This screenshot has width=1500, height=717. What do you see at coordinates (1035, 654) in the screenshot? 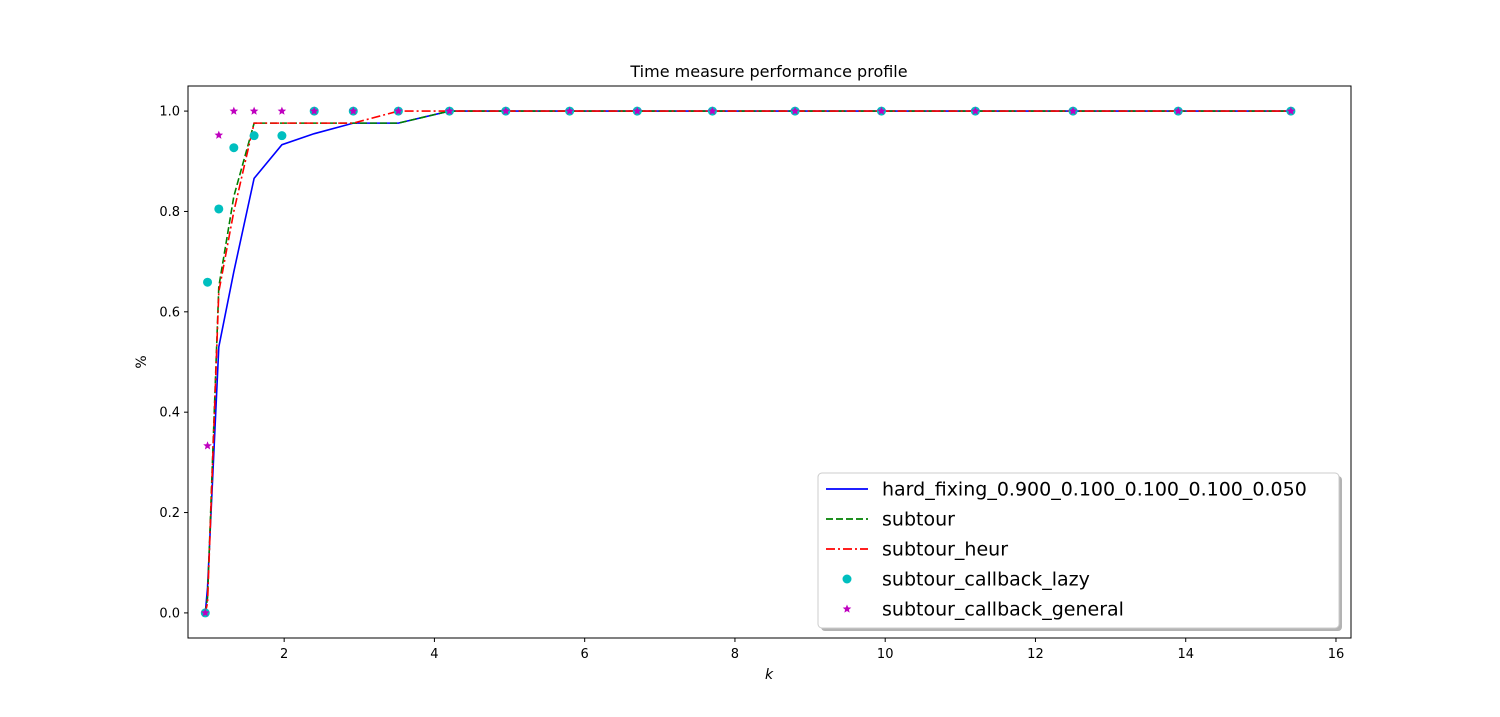
I see `x-tick-label: 12` at bounding box center [1035, 654].